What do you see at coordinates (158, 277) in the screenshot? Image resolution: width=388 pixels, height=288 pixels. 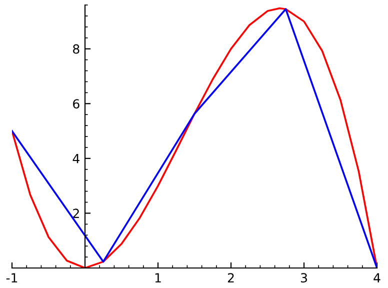 I see `x-tick-label: 1` at bounding box center [158, 277].